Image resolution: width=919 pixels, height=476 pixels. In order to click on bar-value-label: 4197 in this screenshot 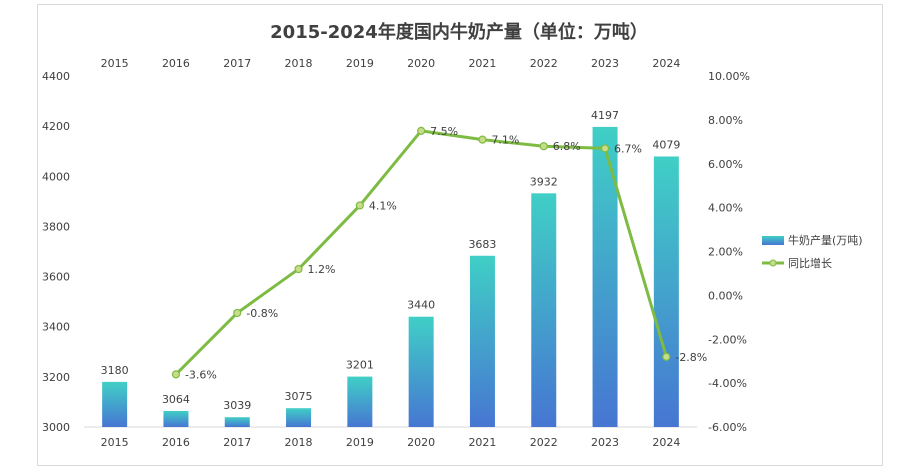, I will do `click(605, 115)`.